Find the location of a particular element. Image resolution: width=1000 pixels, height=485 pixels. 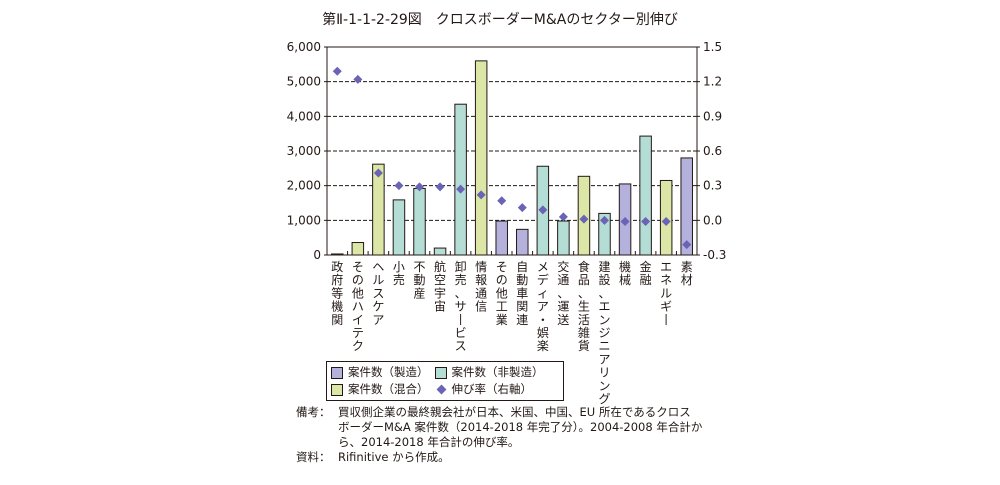

y-right-tick-label: 0.3 is located at coordinates (712, 186).